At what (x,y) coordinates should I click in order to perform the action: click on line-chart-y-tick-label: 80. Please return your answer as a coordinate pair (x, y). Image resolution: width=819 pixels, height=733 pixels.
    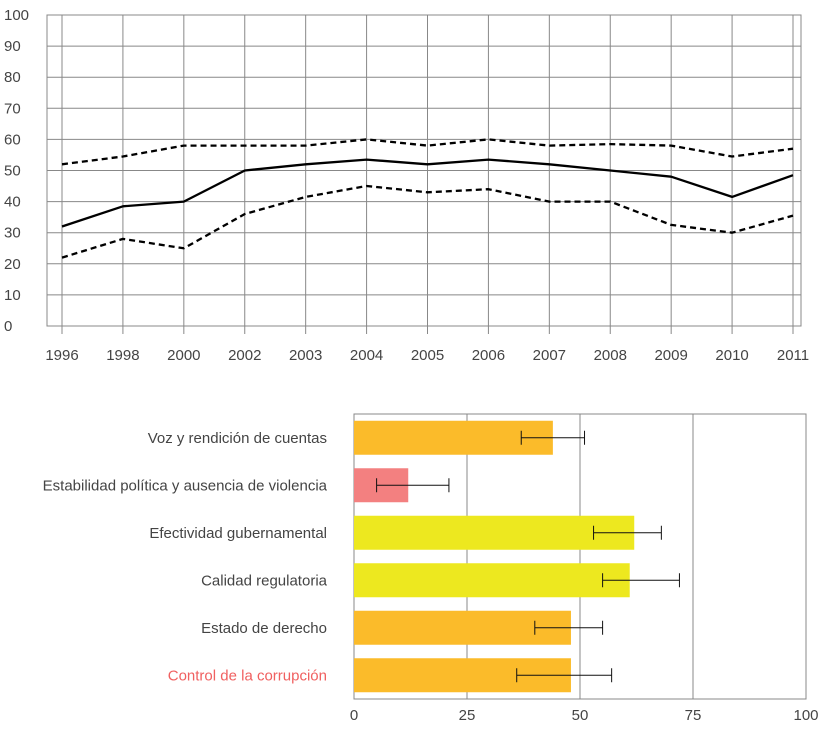
    Looking at the image, I should click on (12, 77).